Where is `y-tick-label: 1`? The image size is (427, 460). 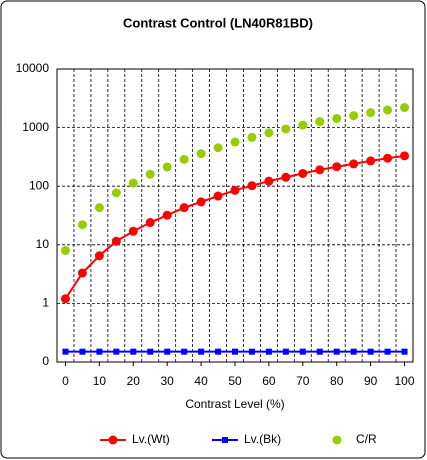 y-tick-label: 1 is located at coordinates (45, 303).